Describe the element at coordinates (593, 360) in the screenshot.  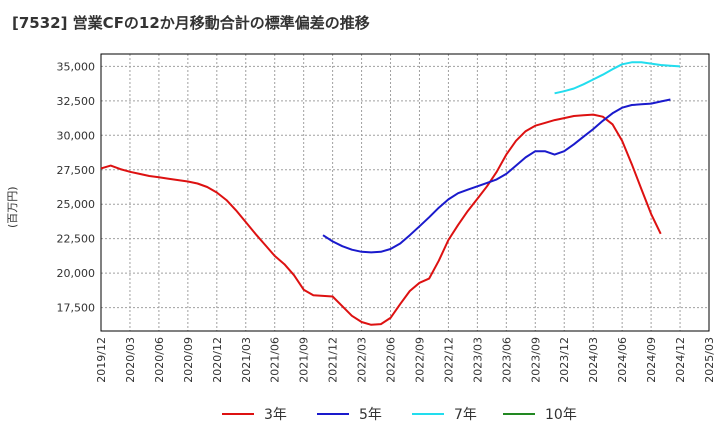
I see `x-tick-label: 2024/03` at that location.